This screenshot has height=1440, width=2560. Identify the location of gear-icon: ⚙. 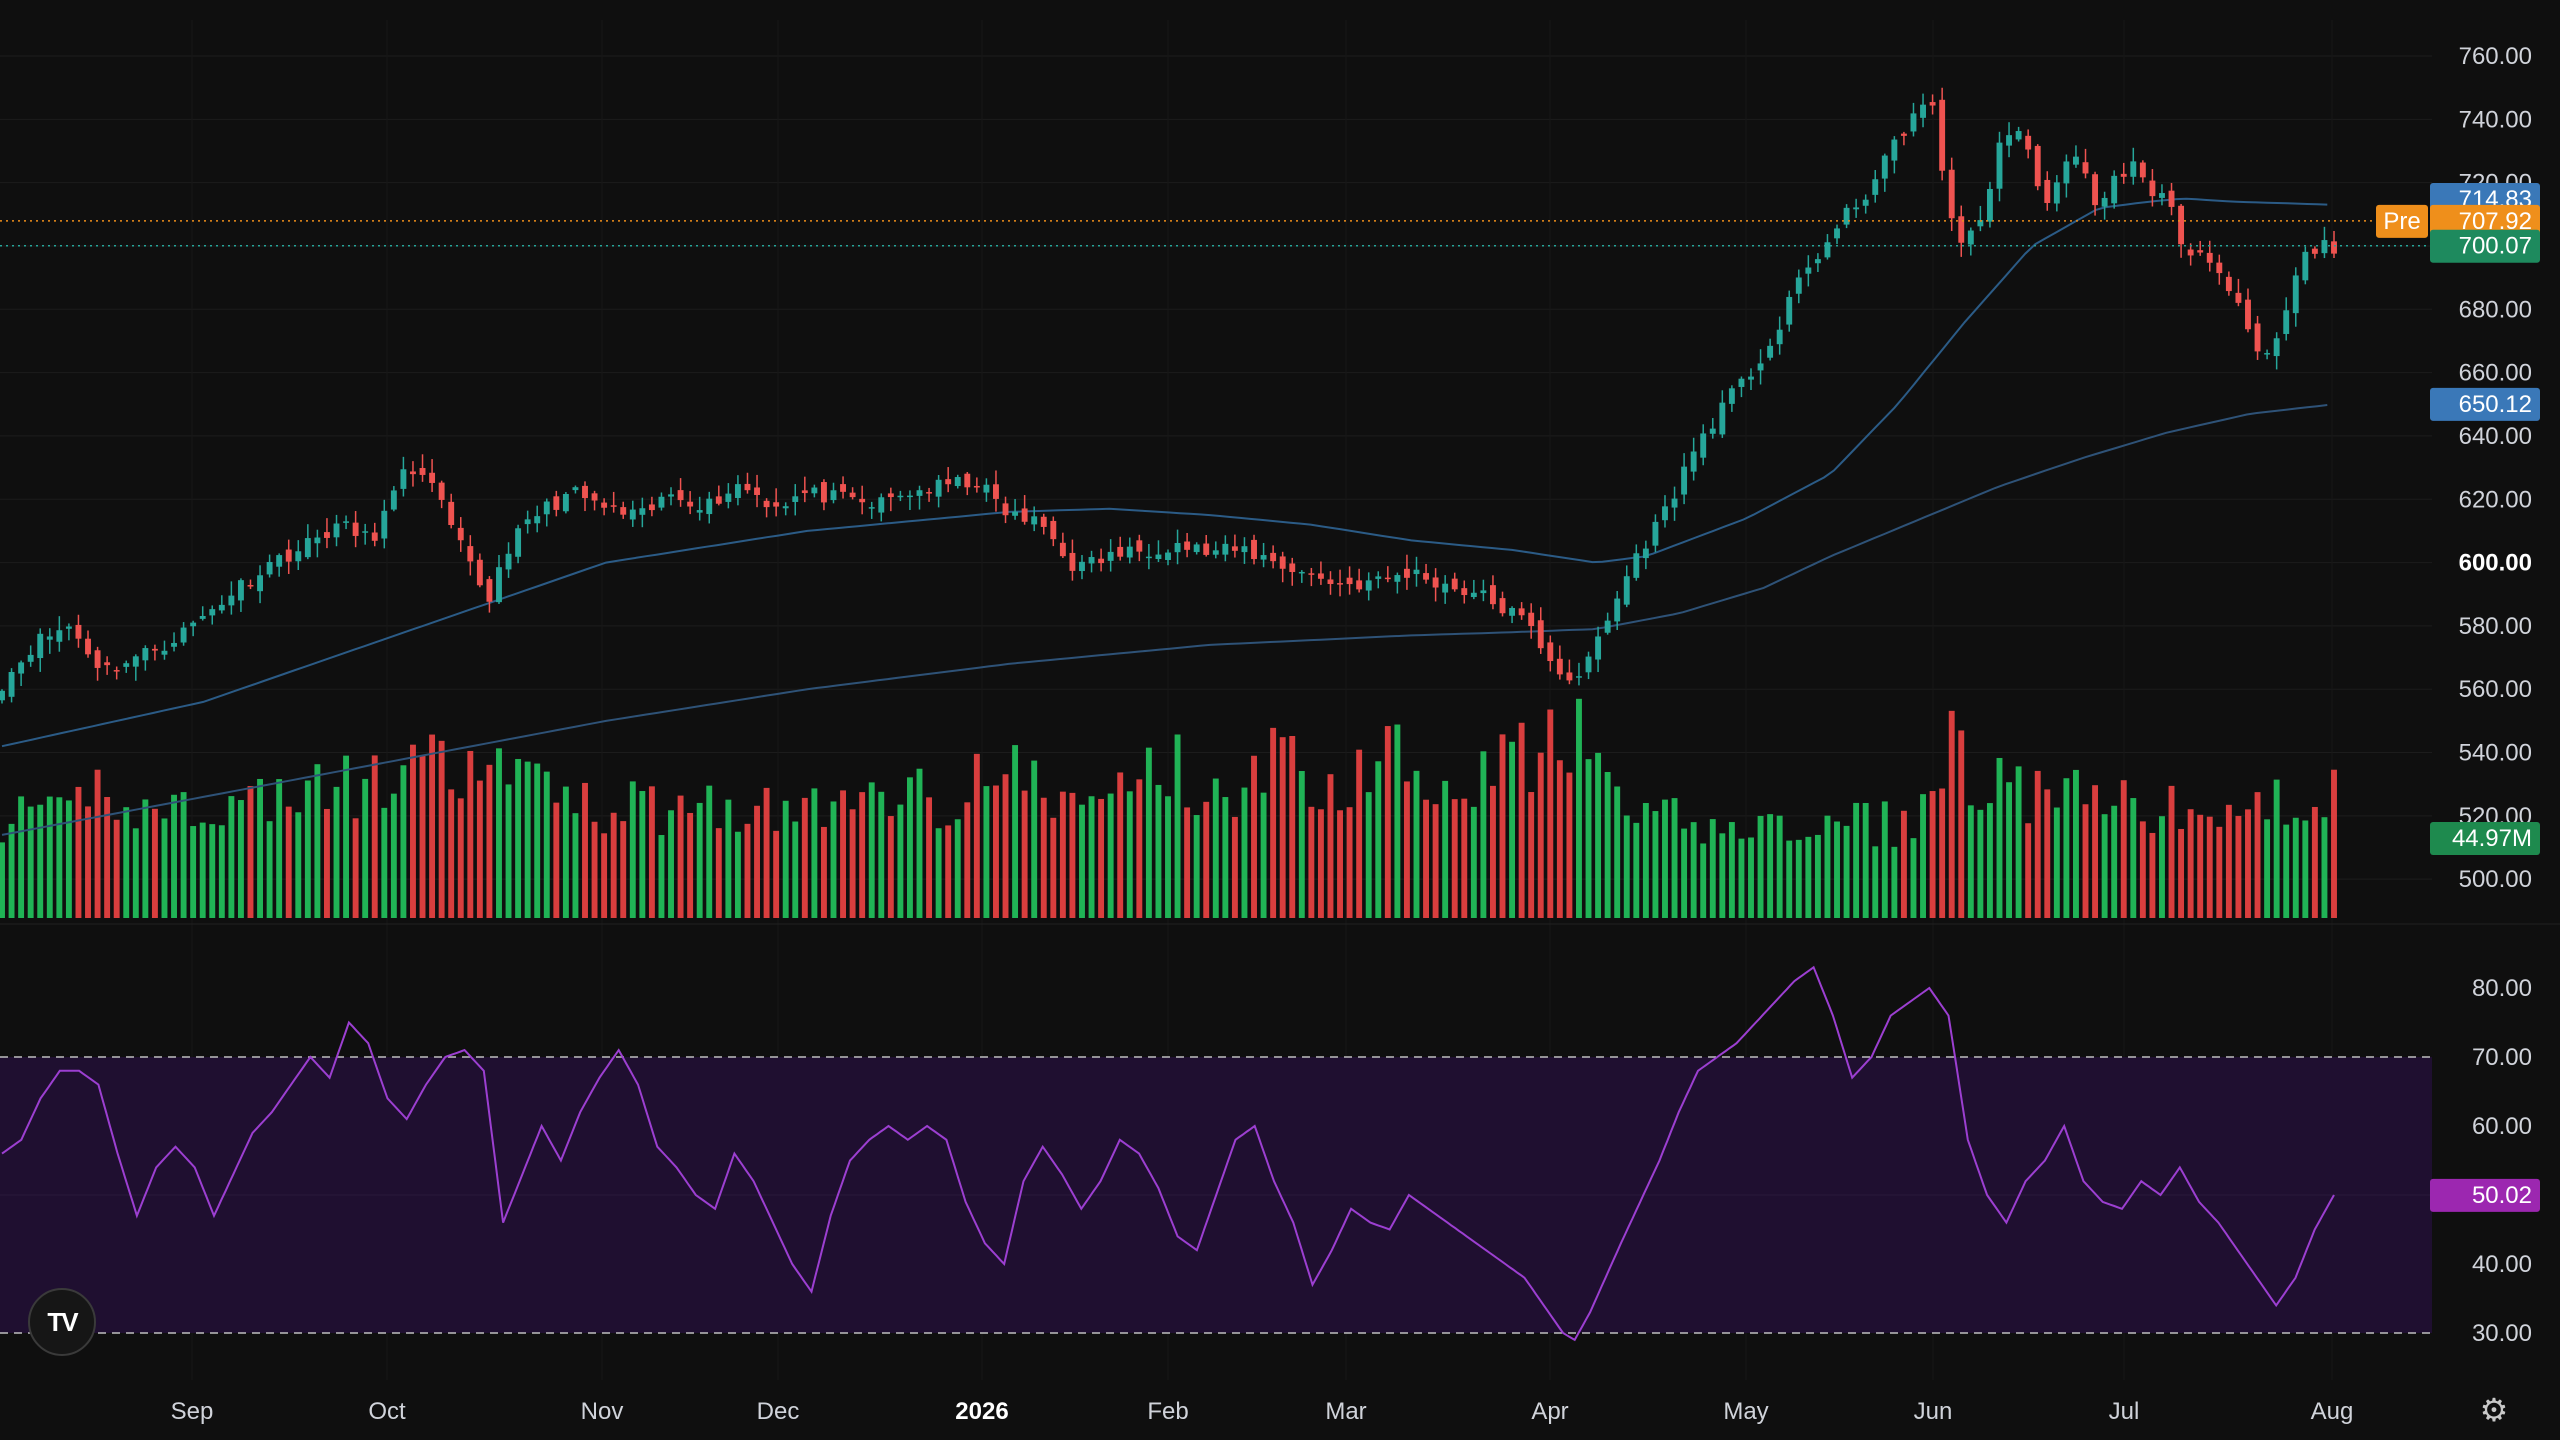
(2494, 1410).